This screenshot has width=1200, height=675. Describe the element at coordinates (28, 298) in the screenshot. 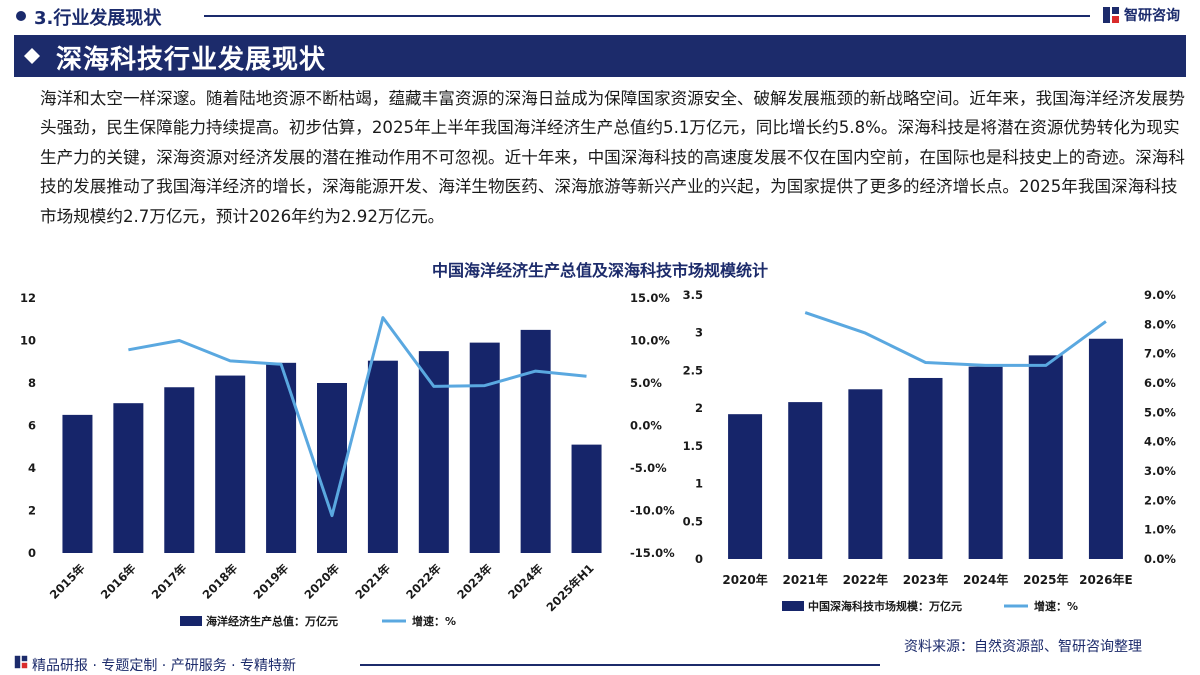

I see `y-tick-left: 12` at that location.